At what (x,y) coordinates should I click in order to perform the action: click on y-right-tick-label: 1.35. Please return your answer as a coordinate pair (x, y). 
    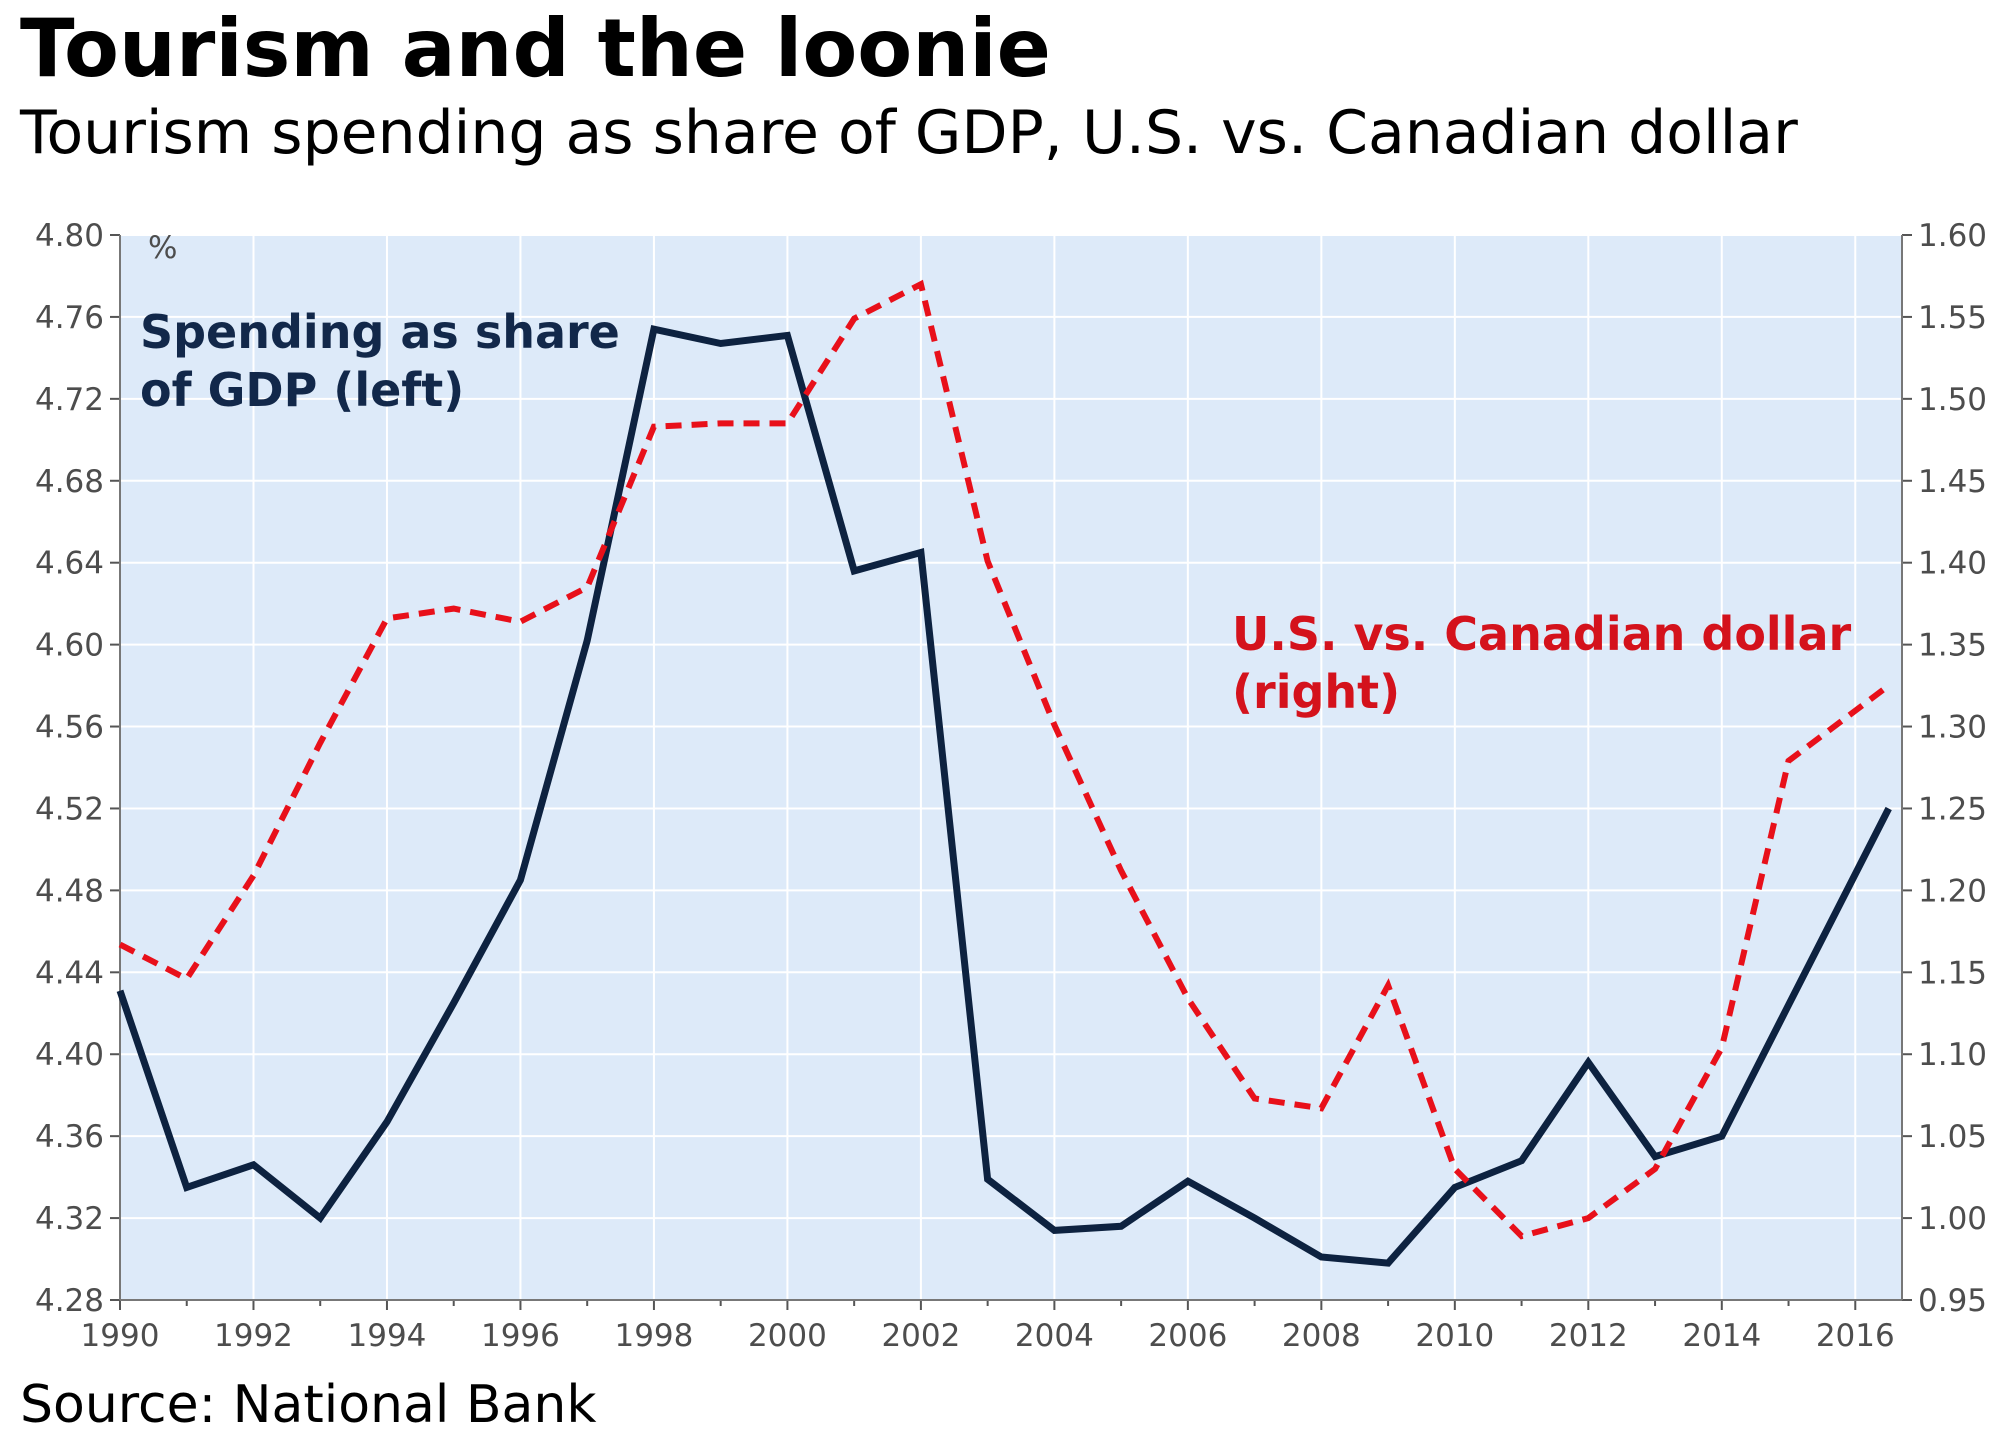
    Looking at the image, I should click on (1952, 646).